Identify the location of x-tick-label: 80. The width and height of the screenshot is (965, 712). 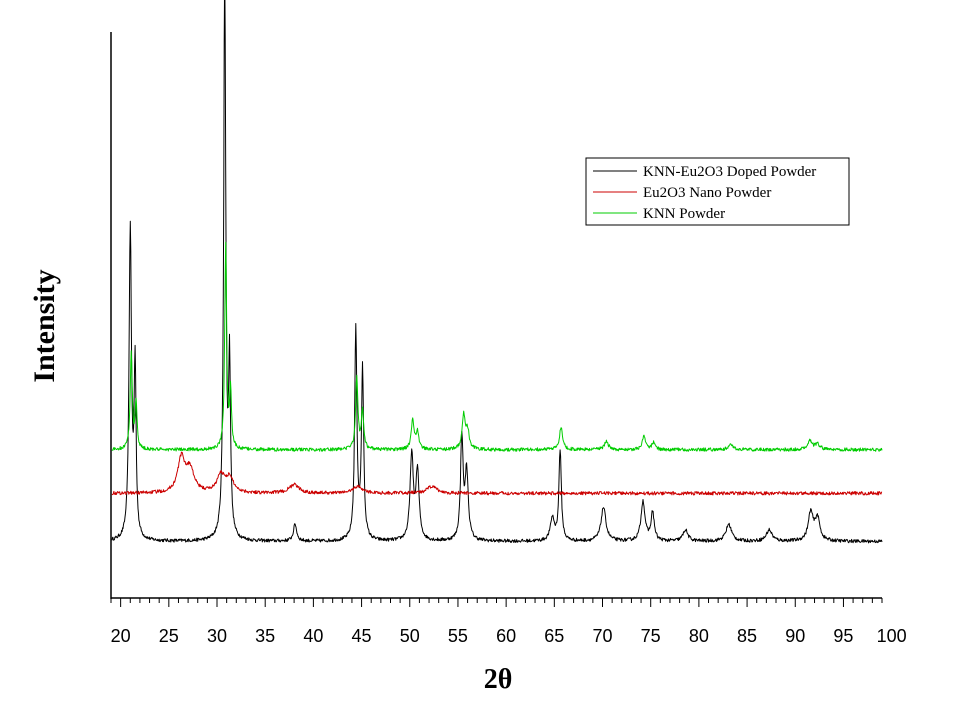
(699, 636).